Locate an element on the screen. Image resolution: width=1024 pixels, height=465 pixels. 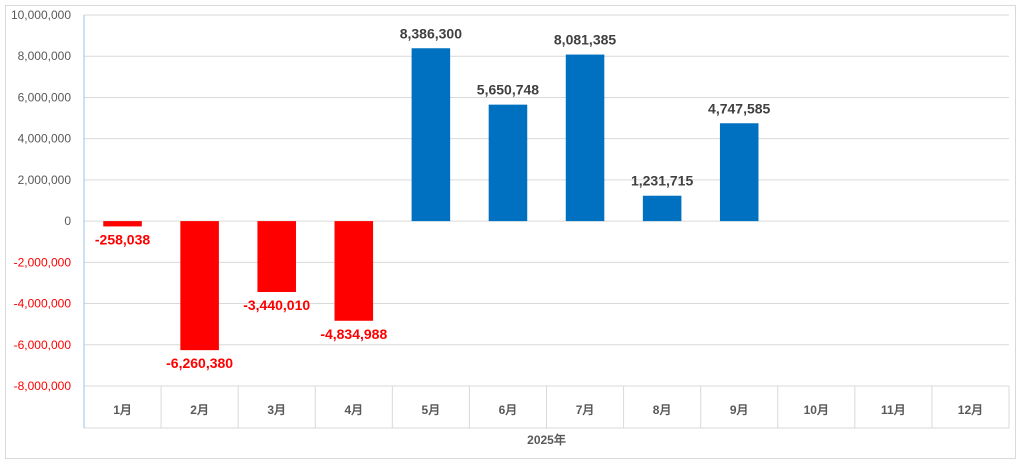
y-tick-label: 10,000,000 is located at coordinates (41, 15).